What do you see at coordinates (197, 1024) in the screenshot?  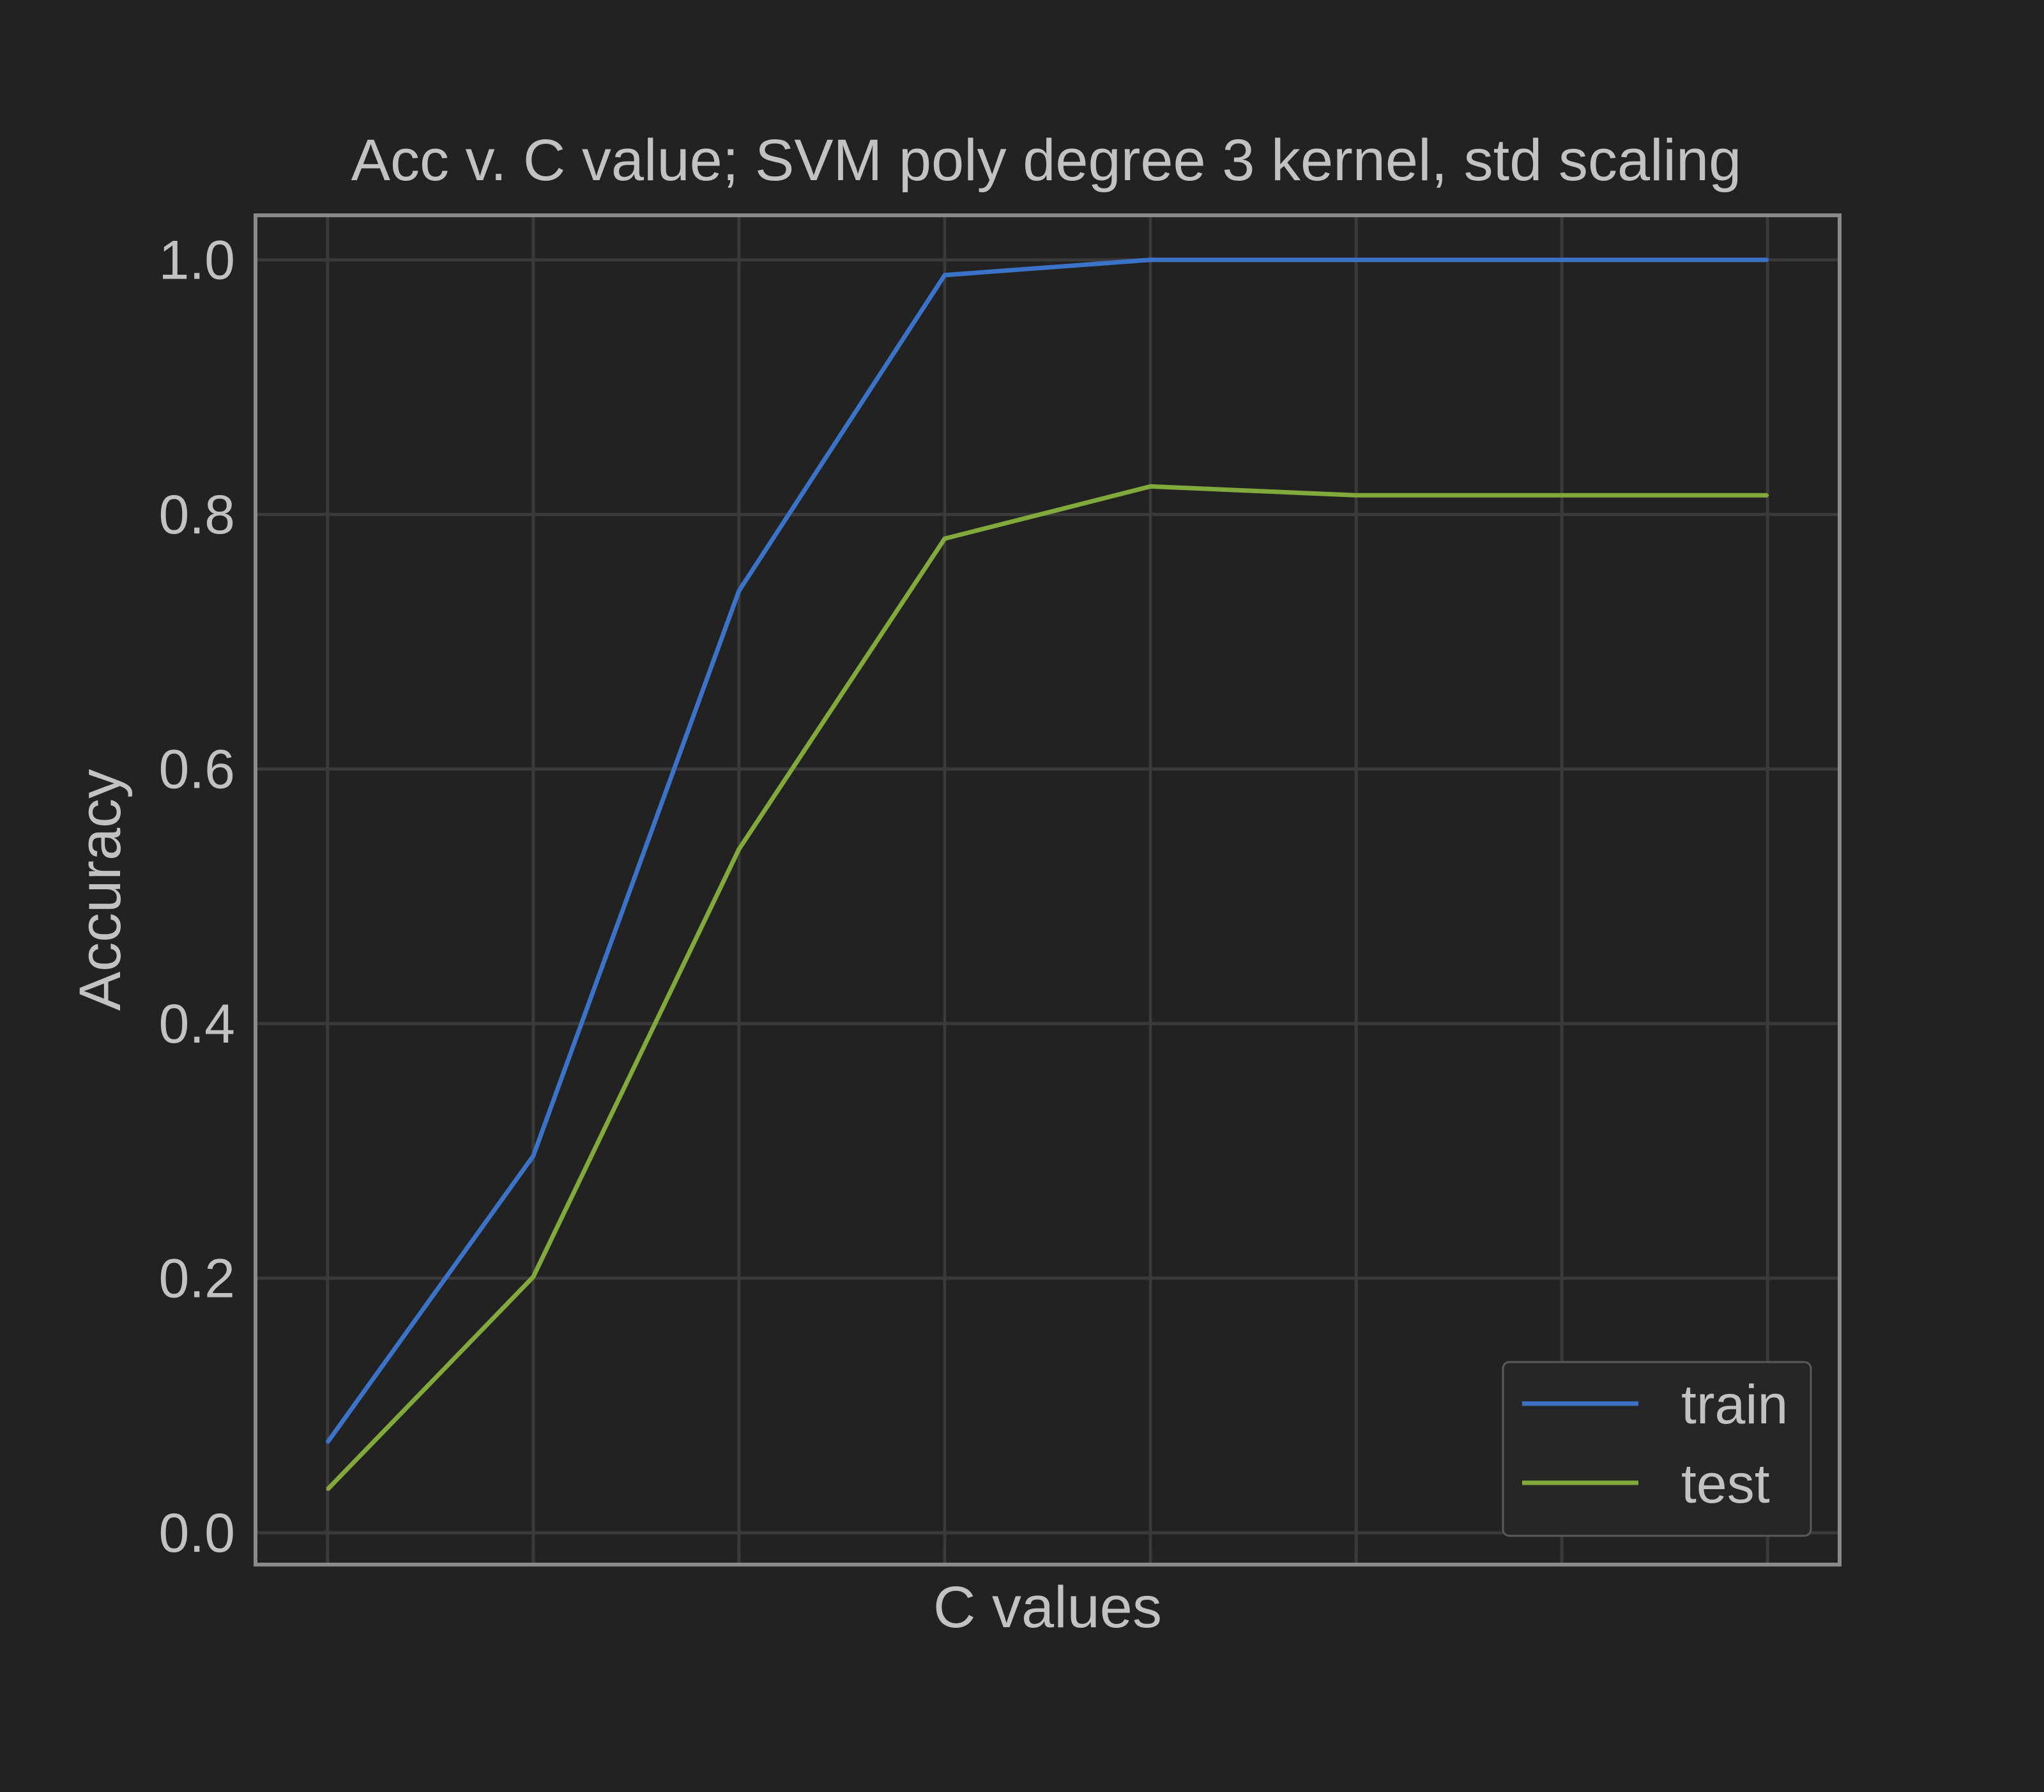 I see `y-tick-label: 0.4` at bounding box center [197, 1024].